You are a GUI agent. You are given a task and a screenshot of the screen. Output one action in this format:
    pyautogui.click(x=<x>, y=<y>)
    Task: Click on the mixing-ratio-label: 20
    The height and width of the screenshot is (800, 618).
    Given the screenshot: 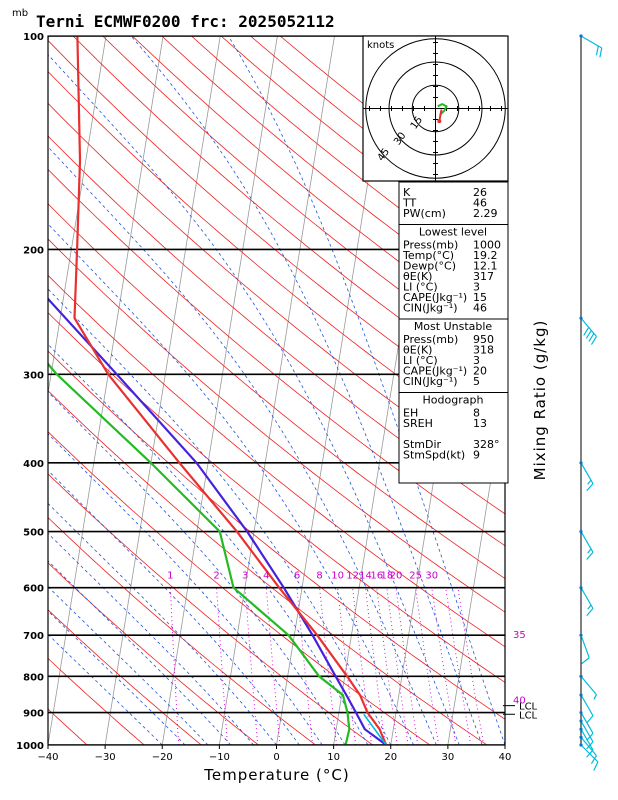 What is the action you would take?
    pyautogui.click(x=396, y=575)
    